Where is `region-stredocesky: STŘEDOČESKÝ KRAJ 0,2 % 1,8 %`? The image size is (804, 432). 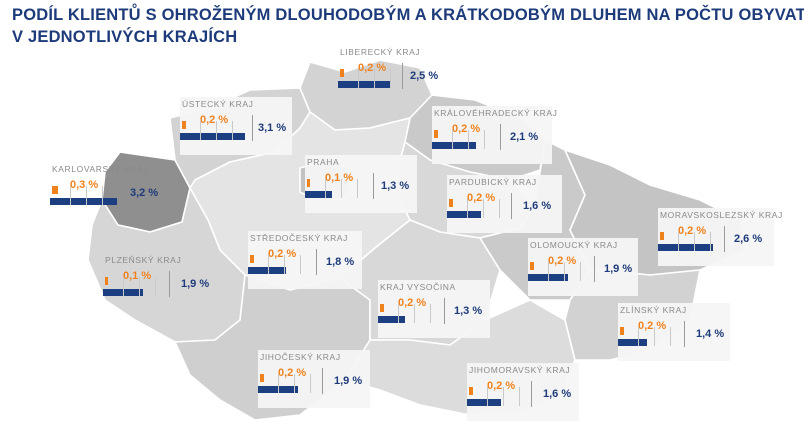 region-stredocesky: STŘEDOČESKÝ KRAJ 0,2 % 1,8 % is located at coordinates (305, 260).